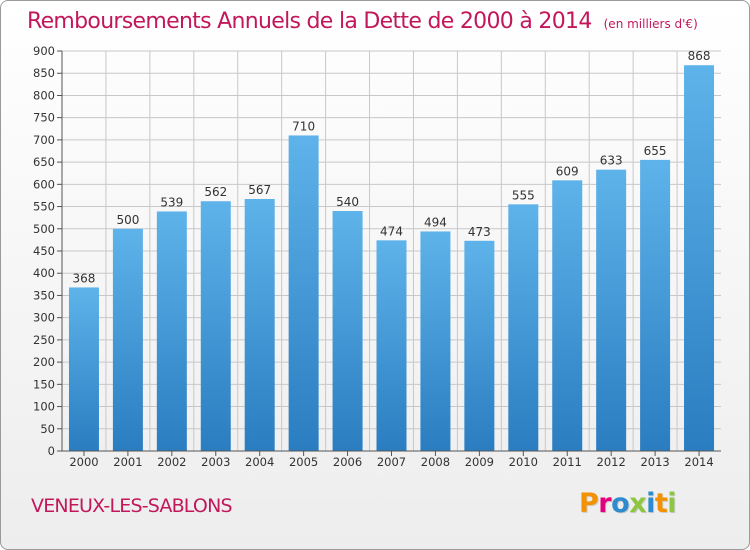  What do you see at coordinates (259, 462) in the screenshot?
I see `x-tick-label-2004: 2004` at bounding box center [259, 462].